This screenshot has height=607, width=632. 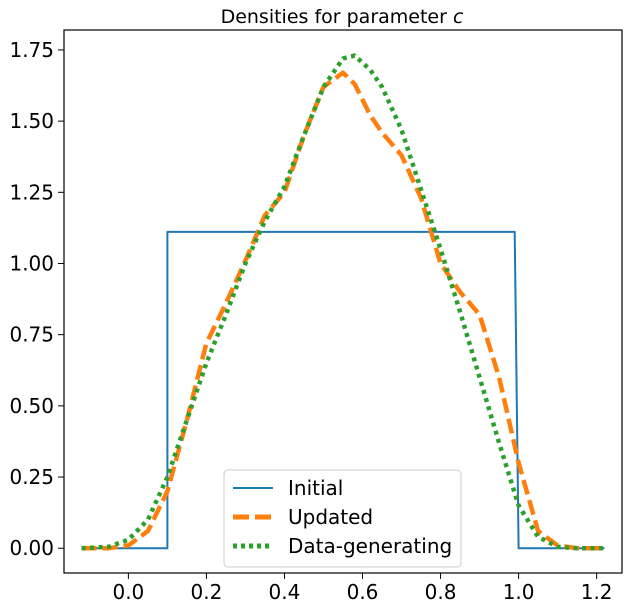 I want to click on legend-label-data-generating: Data-generating, so click(x=370, y=546).